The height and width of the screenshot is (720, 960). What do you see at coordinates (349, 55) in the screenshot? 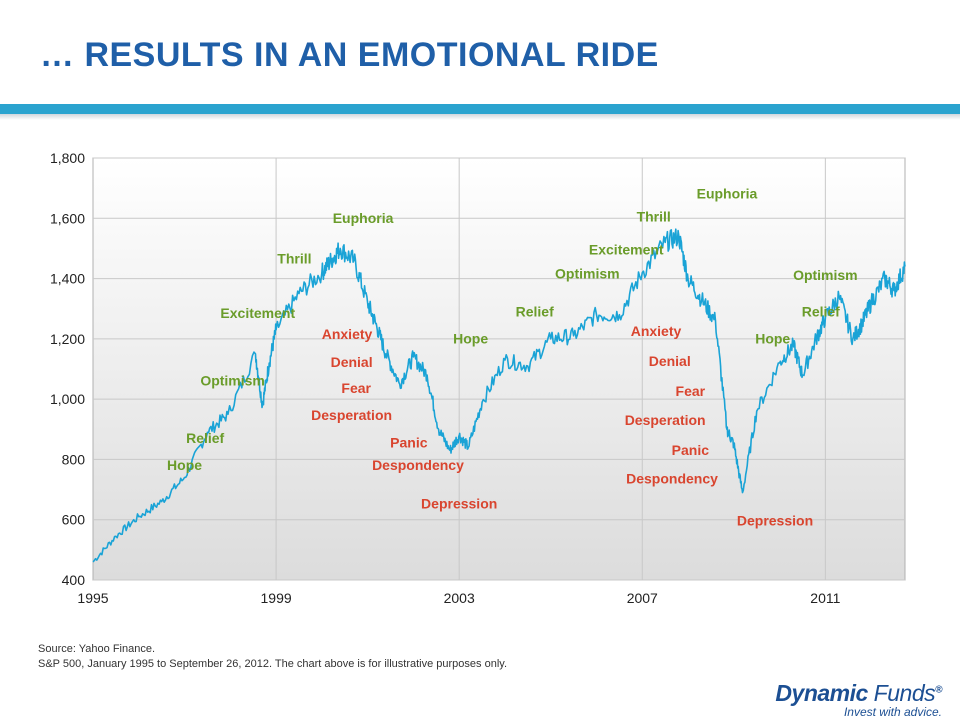
I see `page-title: … RESULTS IN AN EMOTIONAL RIDE` at bounding box center [349, 55].